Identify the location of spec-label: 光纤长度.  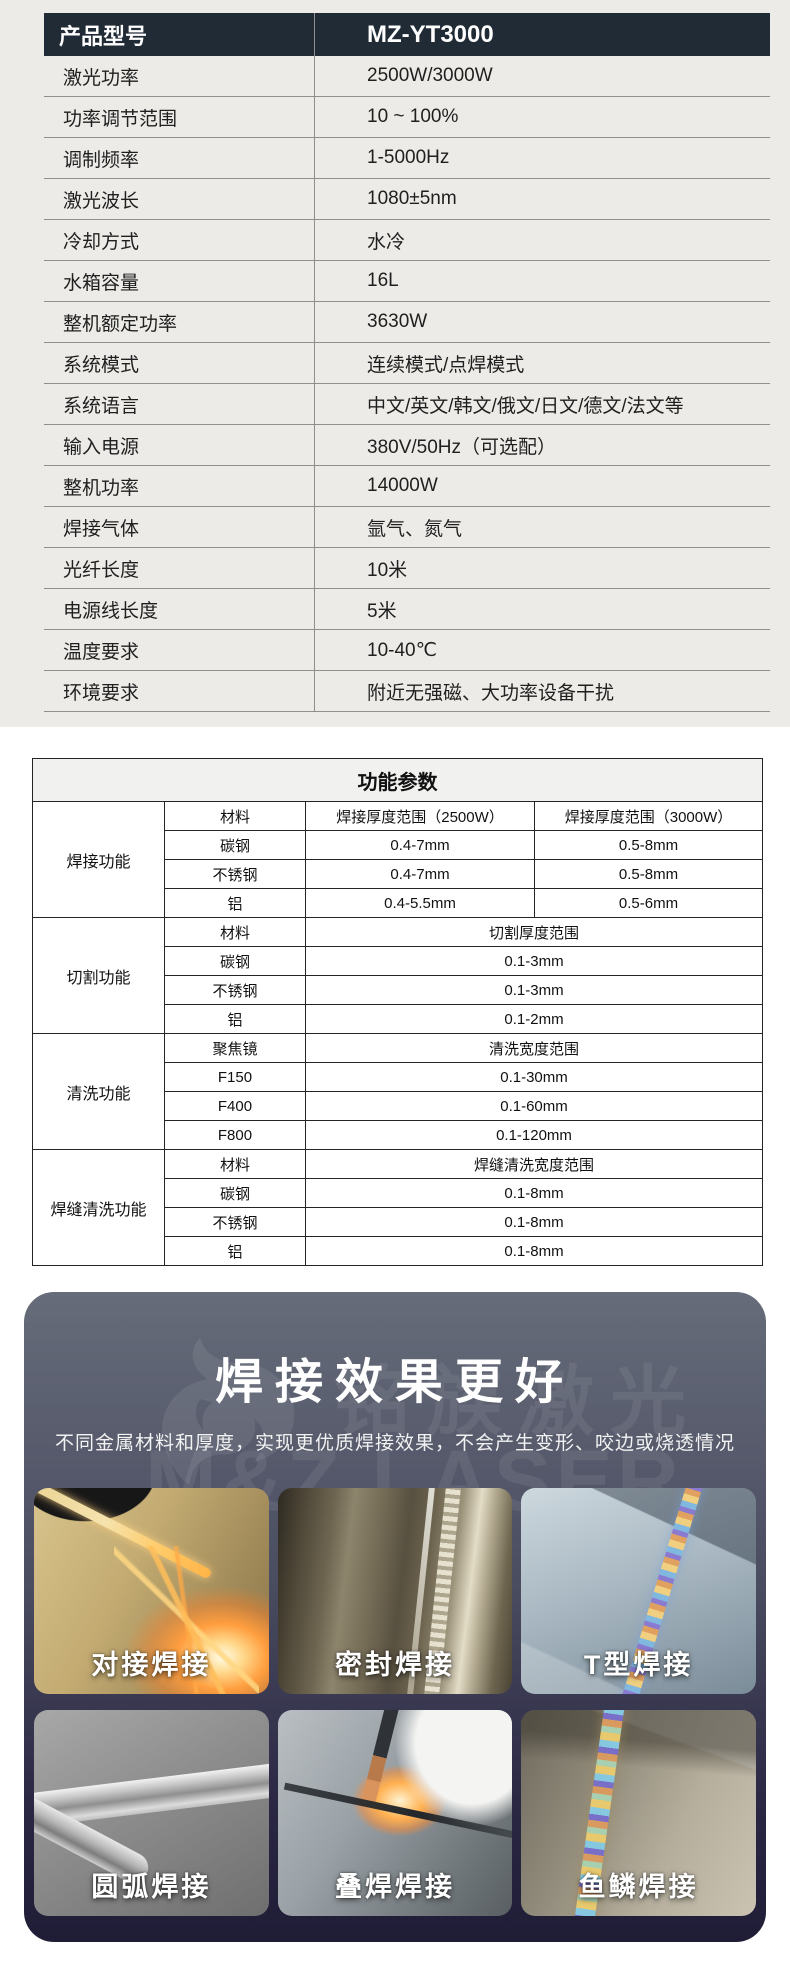
(179, 568).